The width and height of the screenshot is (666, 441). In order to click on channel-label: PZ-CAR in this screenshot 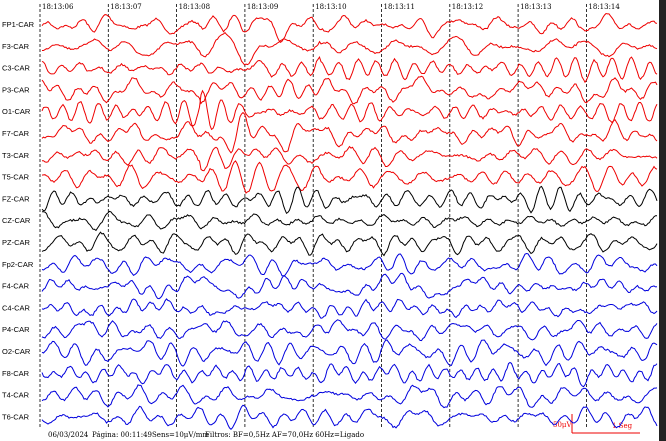, I will do `click(16, 242)`.